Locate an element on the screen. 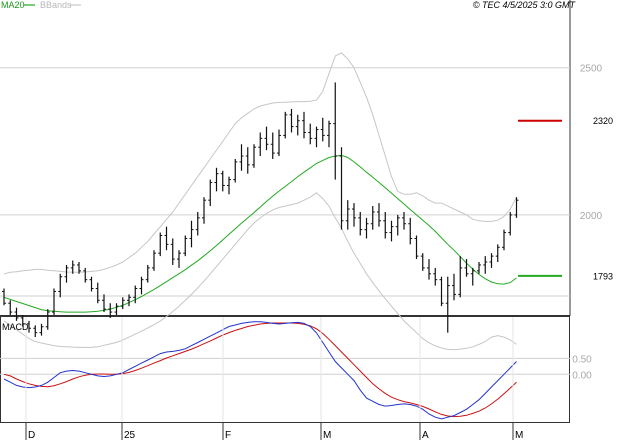  ma20-legend-label: MA20 is located at coordinates (13, 5).